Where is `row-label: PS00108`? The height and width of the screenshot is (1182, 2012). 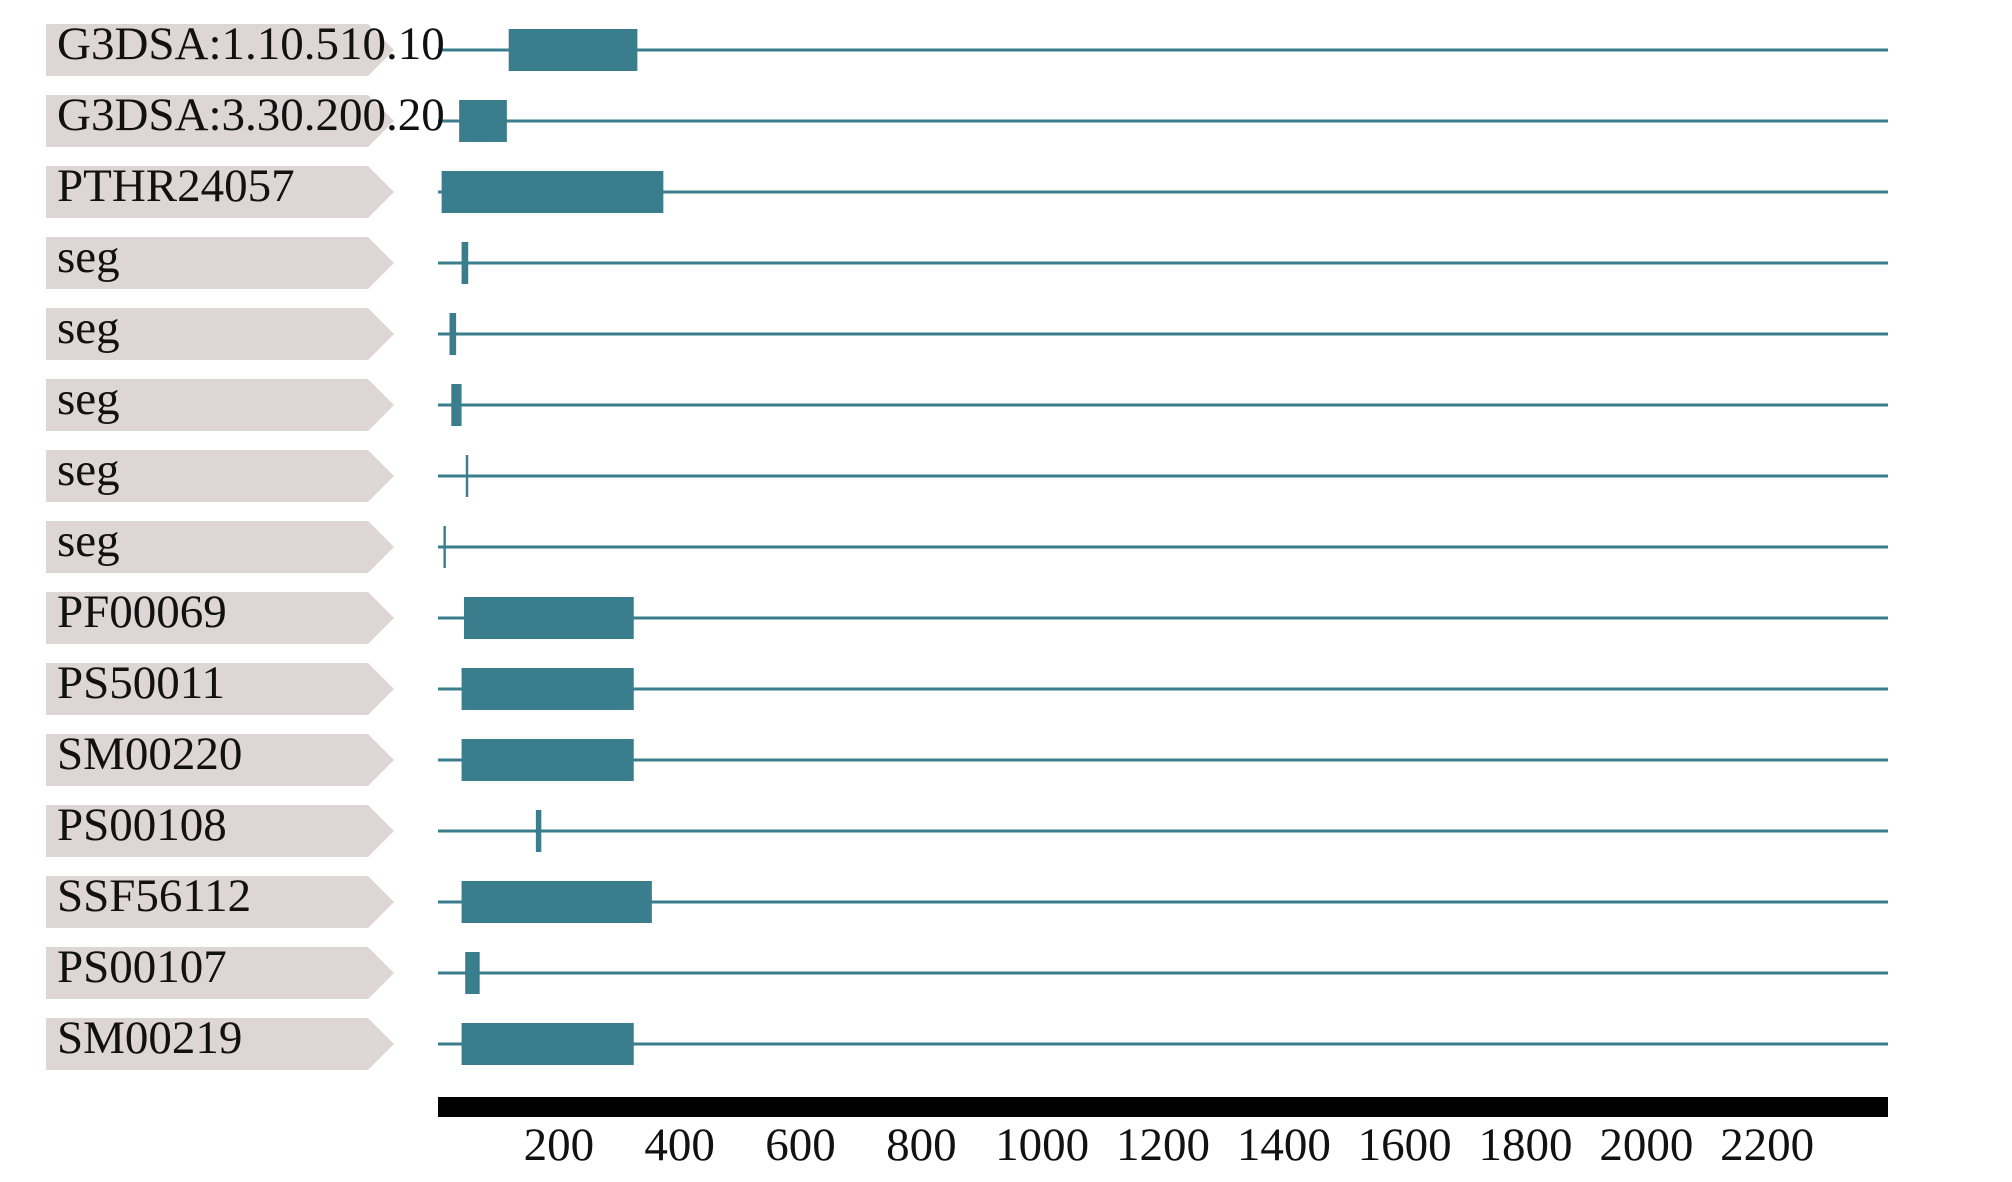
row-label: PS00108 is located at coordinates (142, 825).